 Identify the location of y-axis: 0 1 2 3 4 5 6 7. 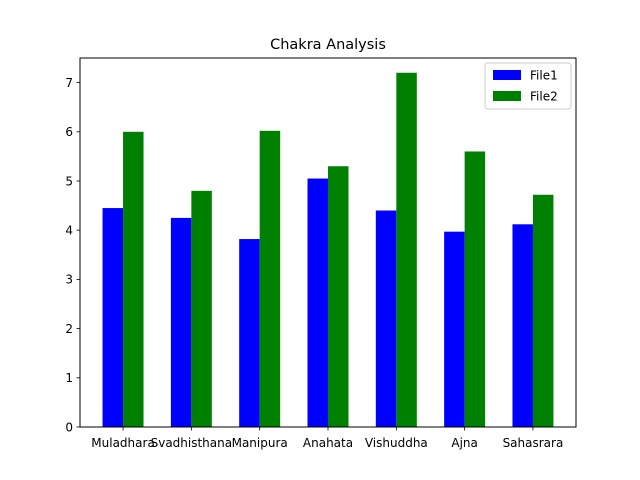
(72, 255).